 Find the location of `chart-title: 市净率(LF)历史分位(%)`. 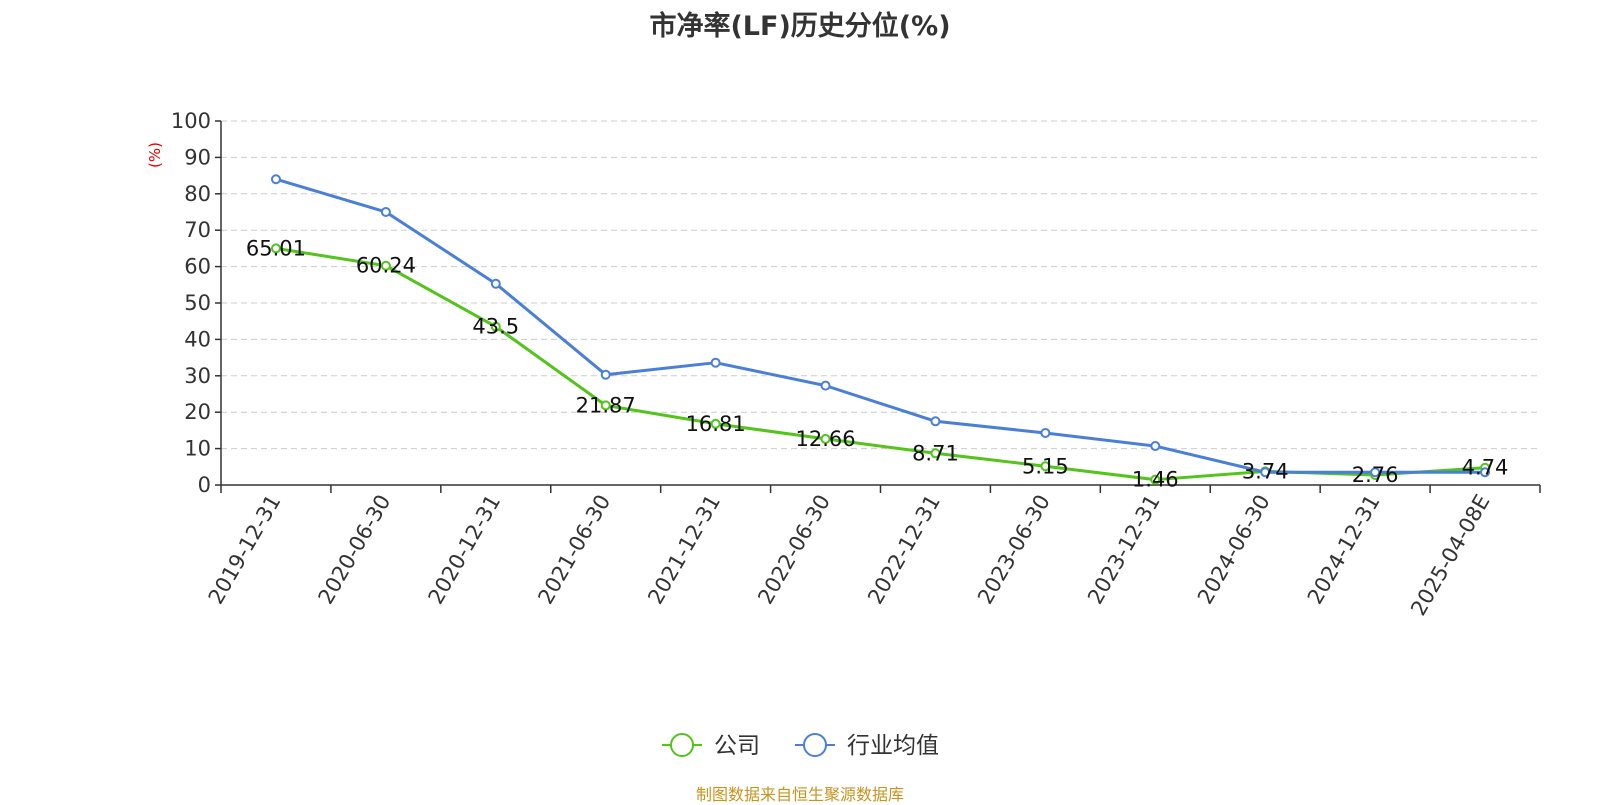

chart-title: 市净率(LF)历史分位(%) is located at coordinates (800, 26).